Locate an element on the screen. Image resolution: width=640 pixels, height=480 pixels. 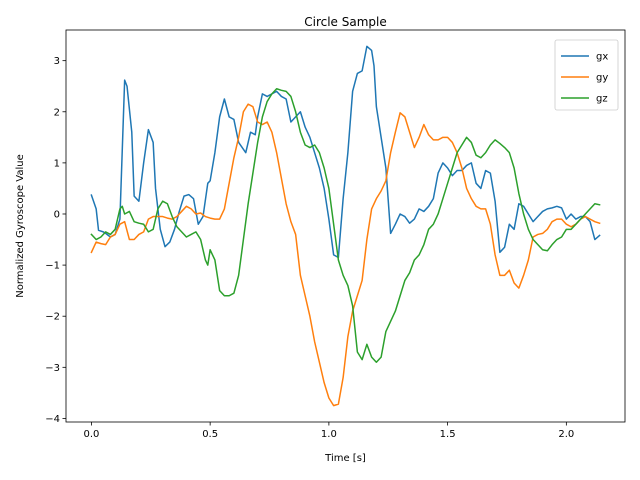
y-ticks: −4 −3 −2 −1 0 1 2 3 is located at coordinates (55, 240).